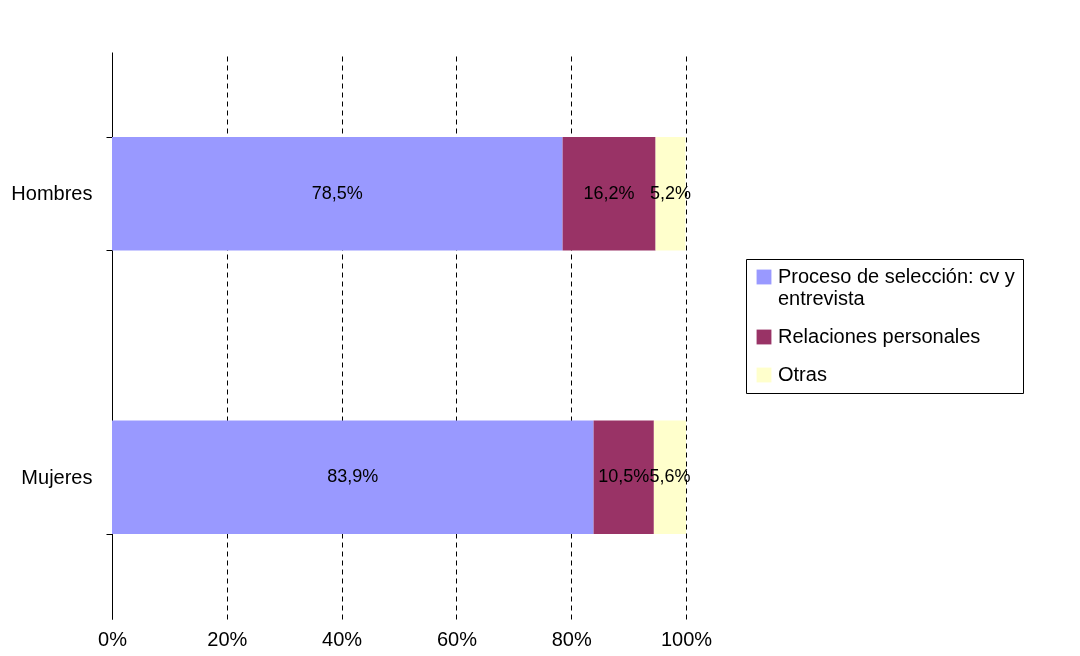 The image size is (1080, 656). I want to click on x-tick-label: 100%, so click(686, 638).